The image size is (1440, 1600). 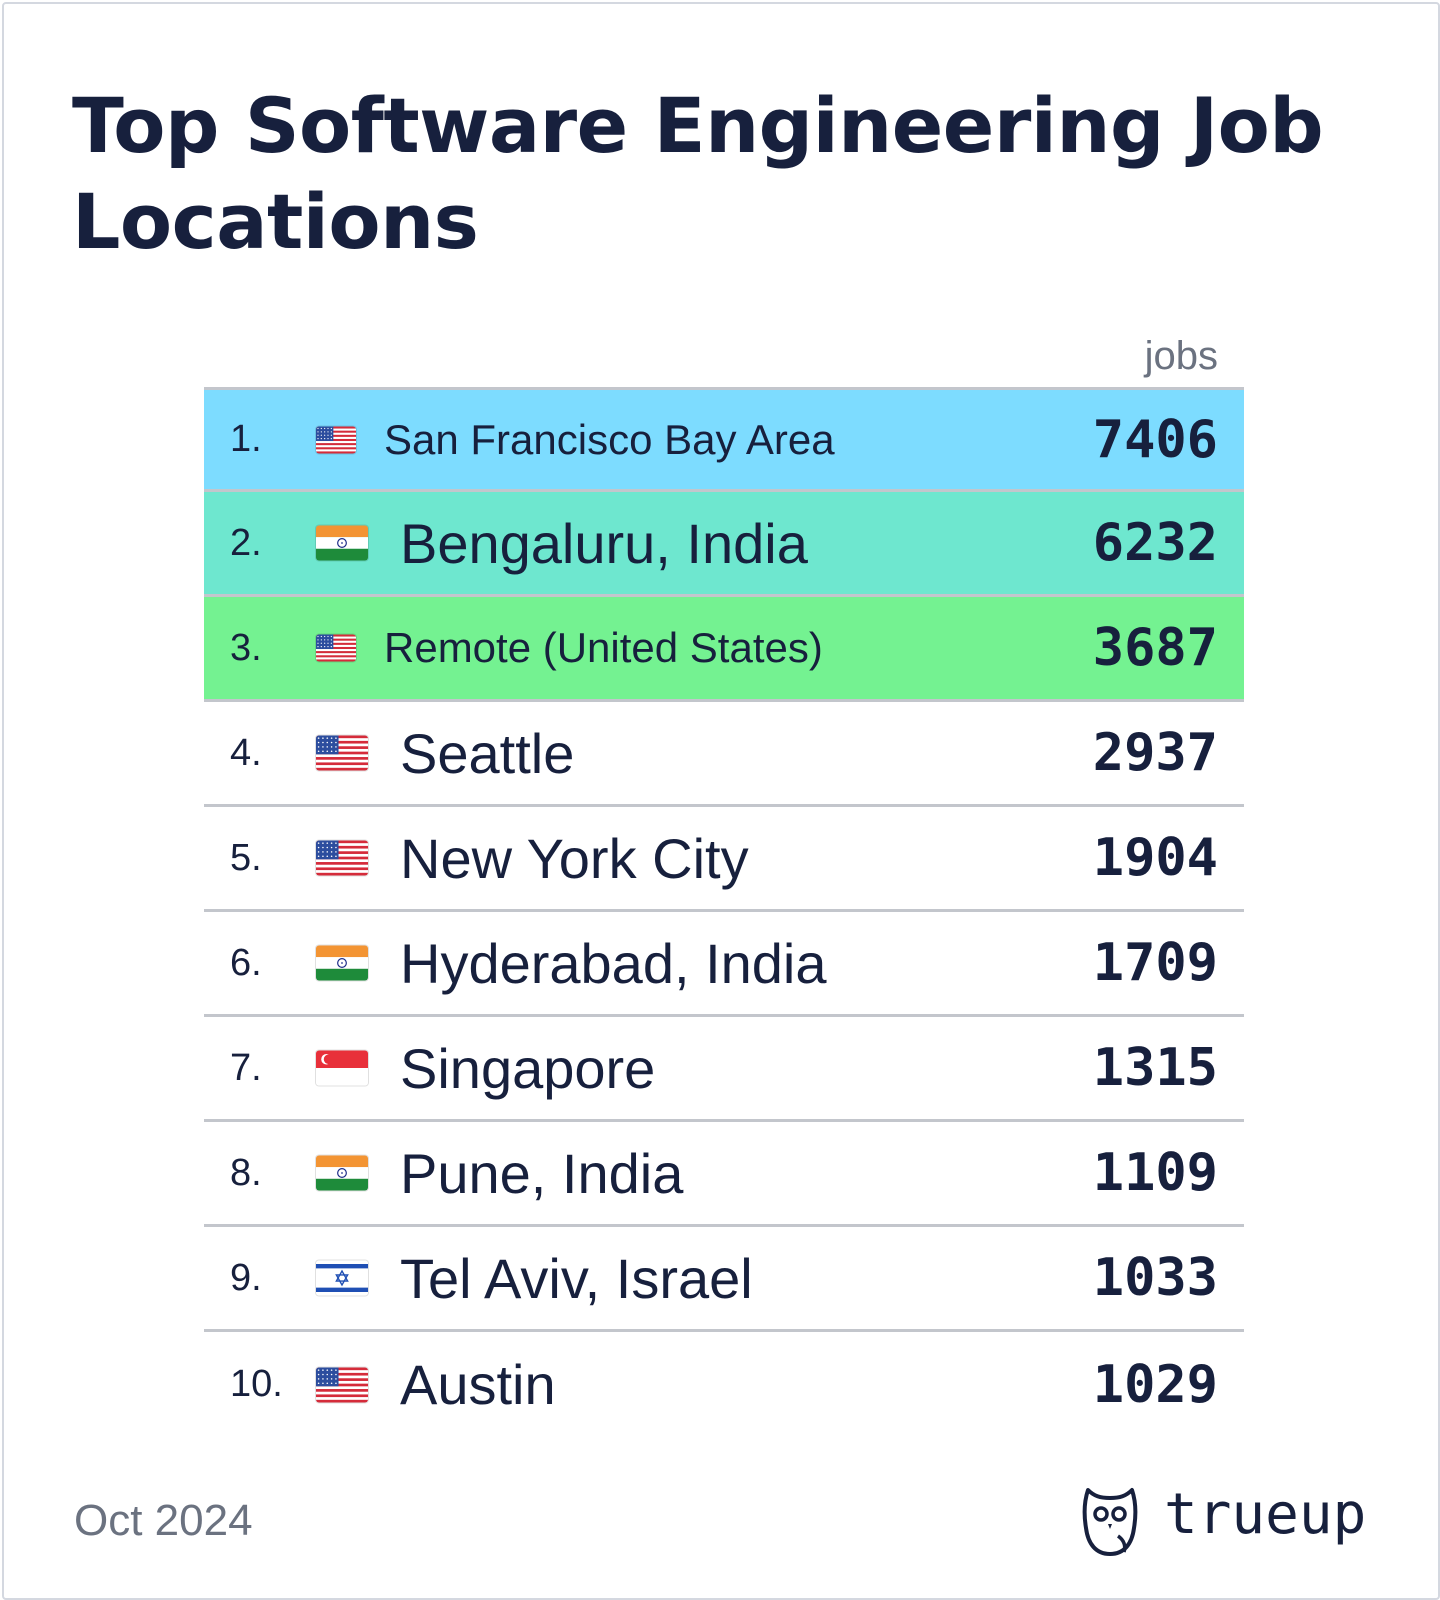 I want to click on table-row: 9. Tel Aviv, Israel 1033, so click(x=724, y=1279).